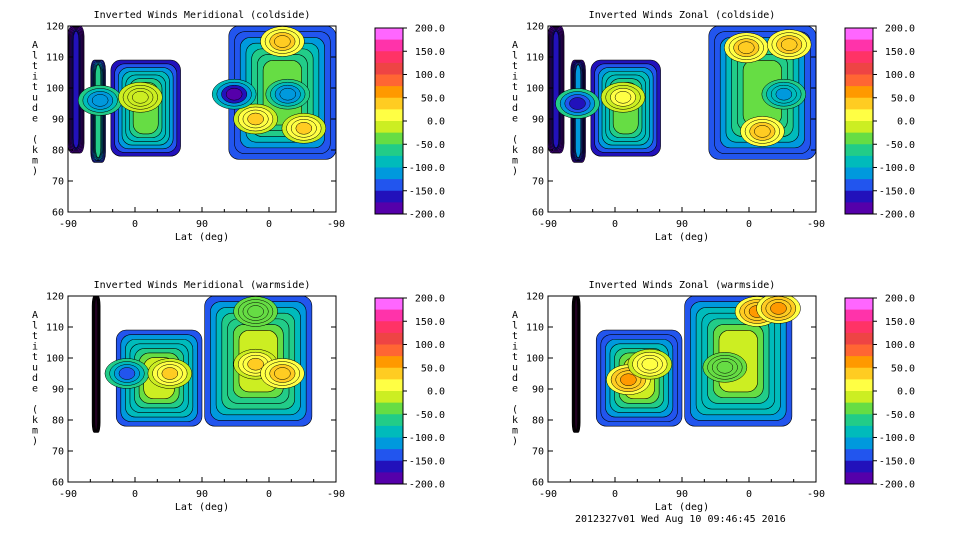 The width and height of the screenshot is (960, 540). Describe the element at coordinates (515, 420) in the screenshot. I see `y-axis-label-char: k` at that location.